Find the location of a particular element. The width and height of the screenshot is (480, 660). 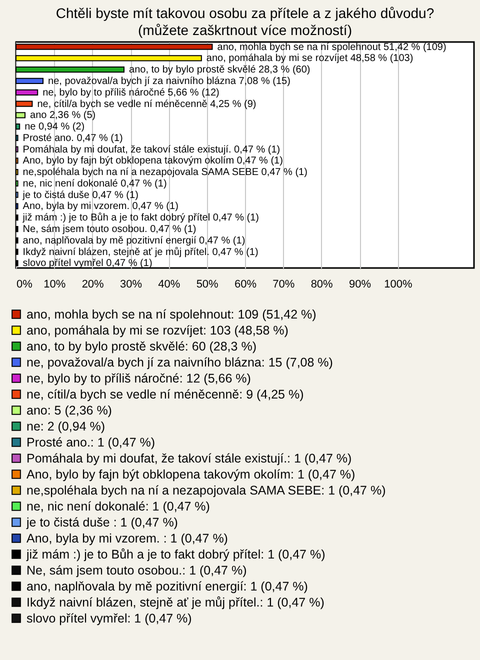

data-label: slovo přítel vymřel 0,47 % (1) is located at coordinates (87, 264).